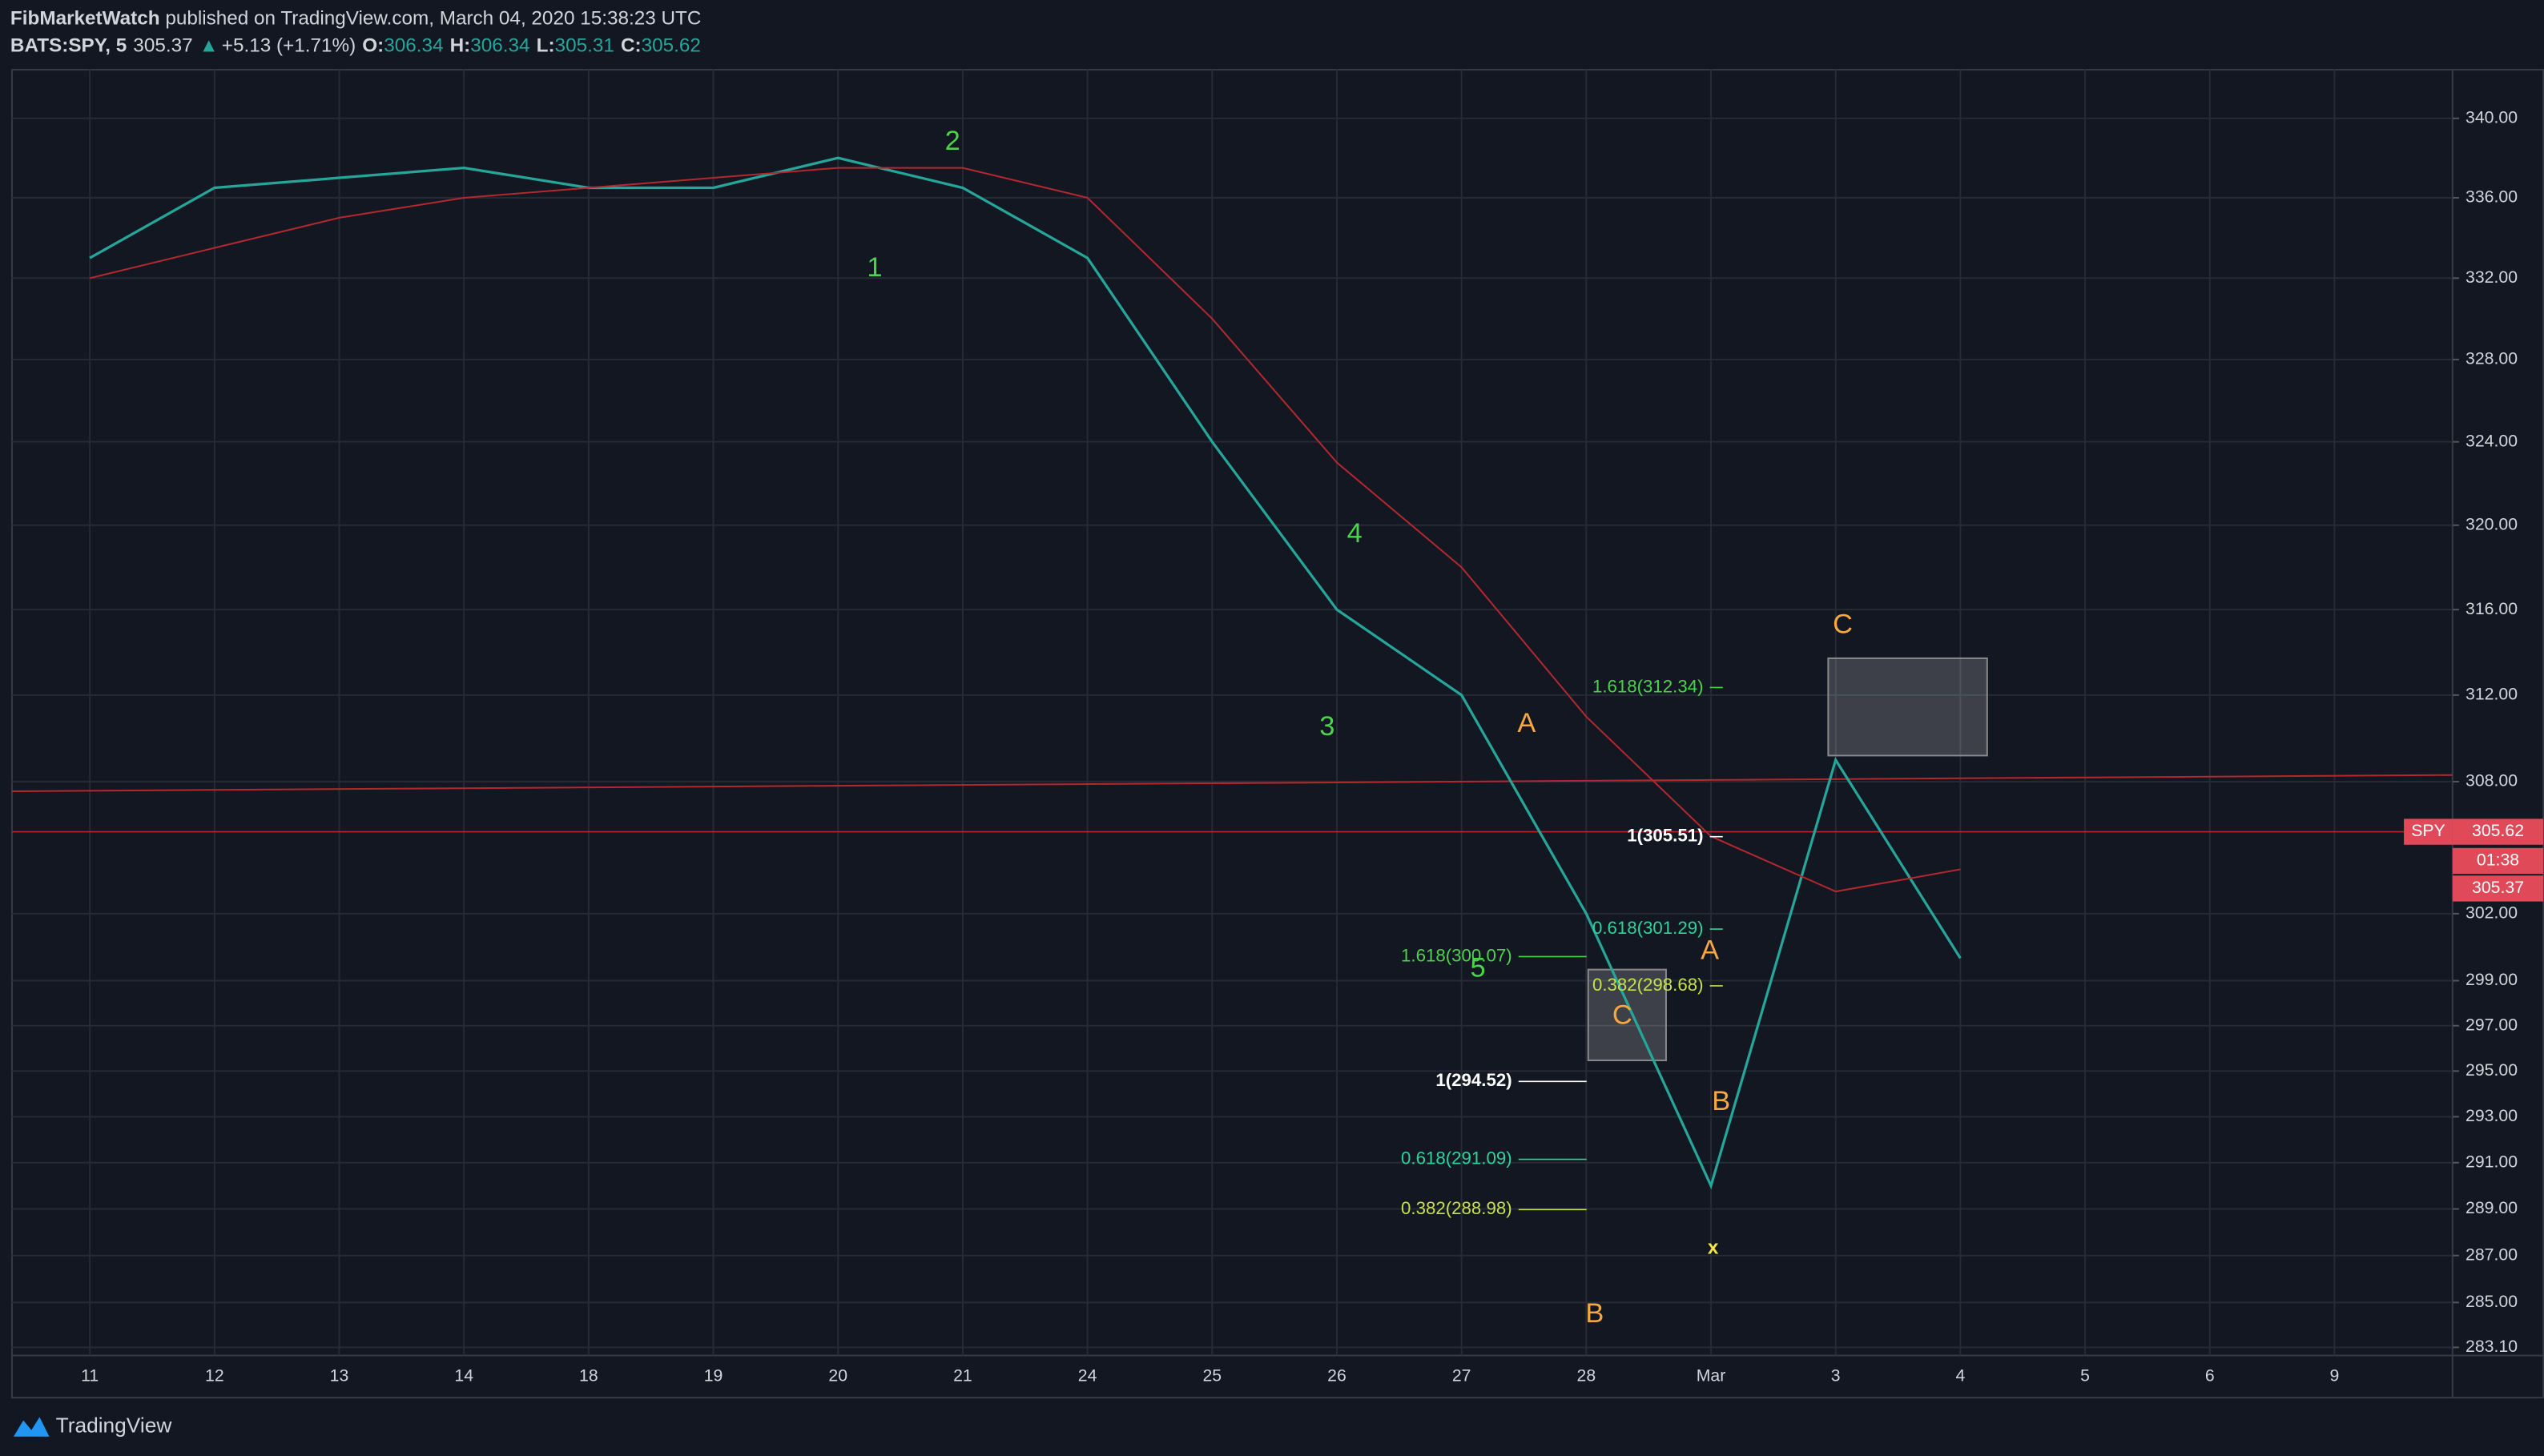 This screenshot has height=1456, width=2544. What do you see at coordinates (90, 1375) in the screenshot?
I see `x-tick-label: 11` at bounding box center [90, 1375].